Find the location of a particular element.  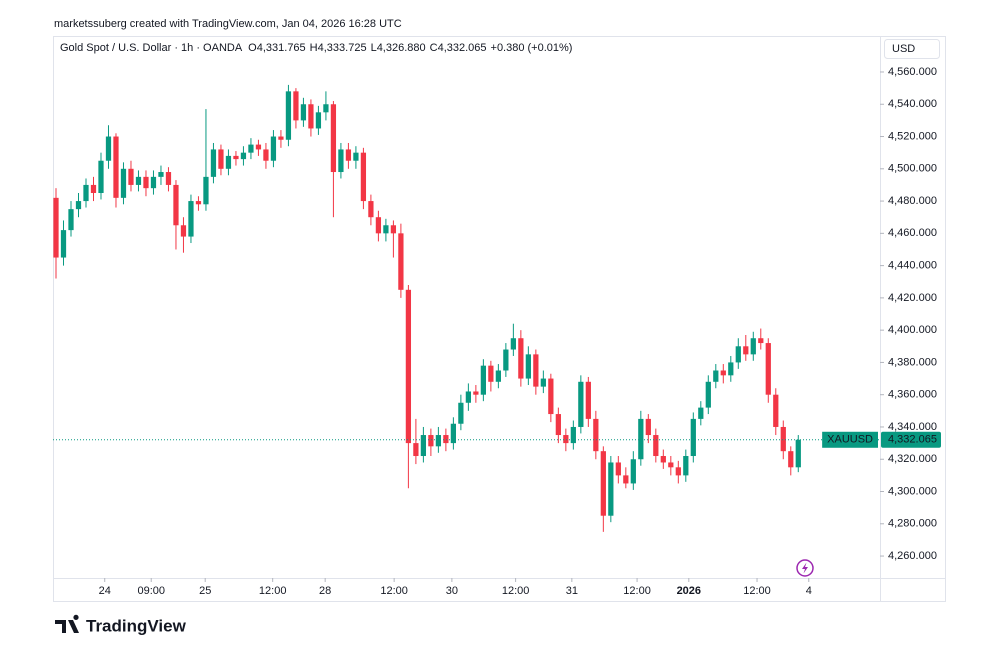

last-price-label: 4,332.065 is located at coordinates (912, 440).